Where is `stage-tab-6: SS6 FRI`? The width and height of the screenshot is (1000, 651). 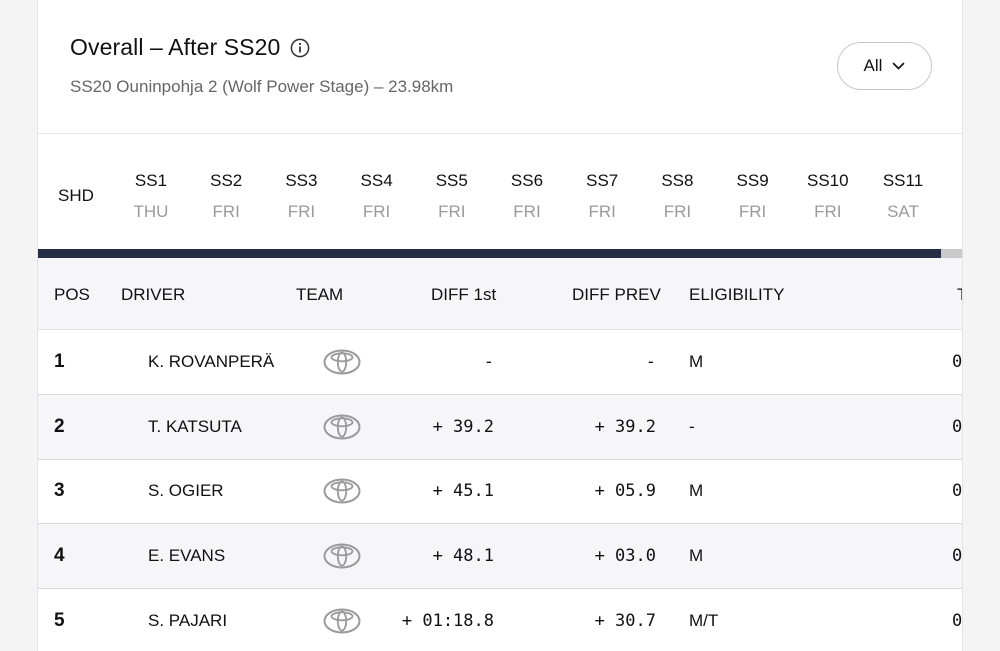 stage-tab-6: SS6 FRI is located at coordinates (527, 196).